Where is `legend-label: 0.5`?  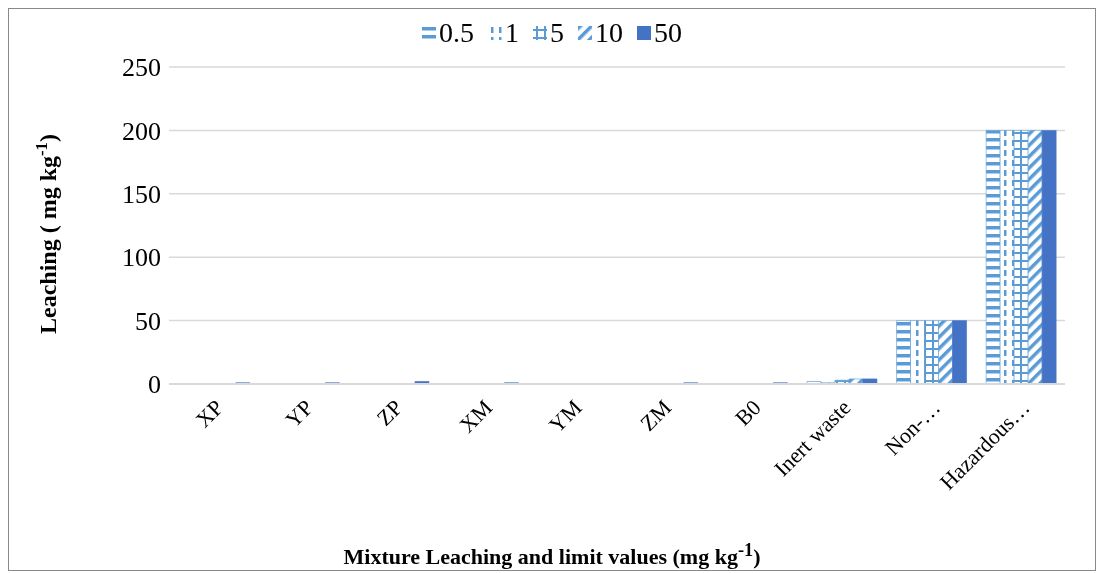 legend-label: 0.5 is located at coordinates (456, 33).